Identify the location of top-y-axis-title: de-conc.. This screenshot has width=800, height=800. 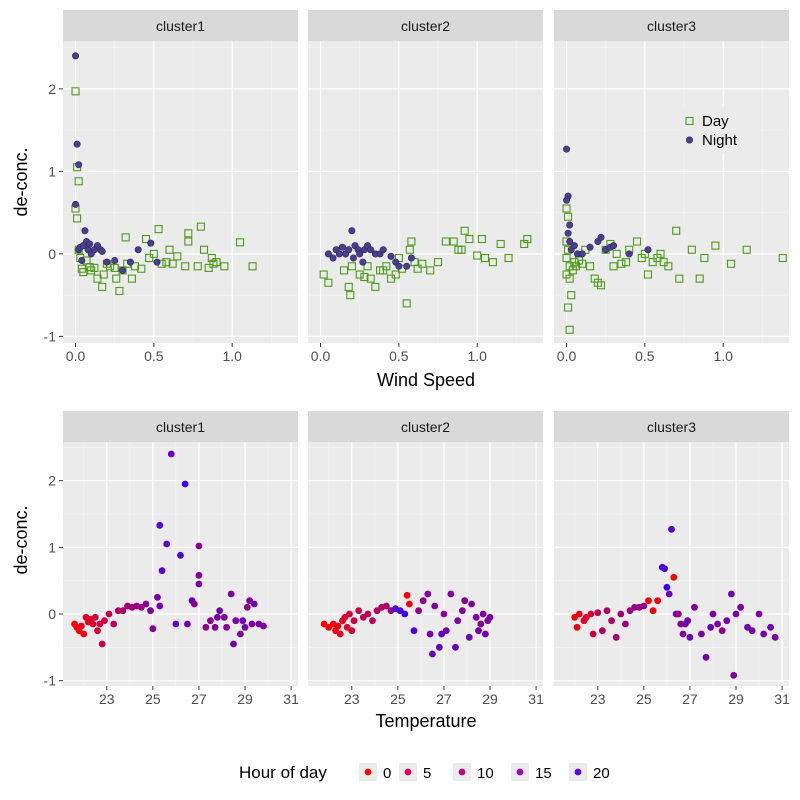
(21, 181).